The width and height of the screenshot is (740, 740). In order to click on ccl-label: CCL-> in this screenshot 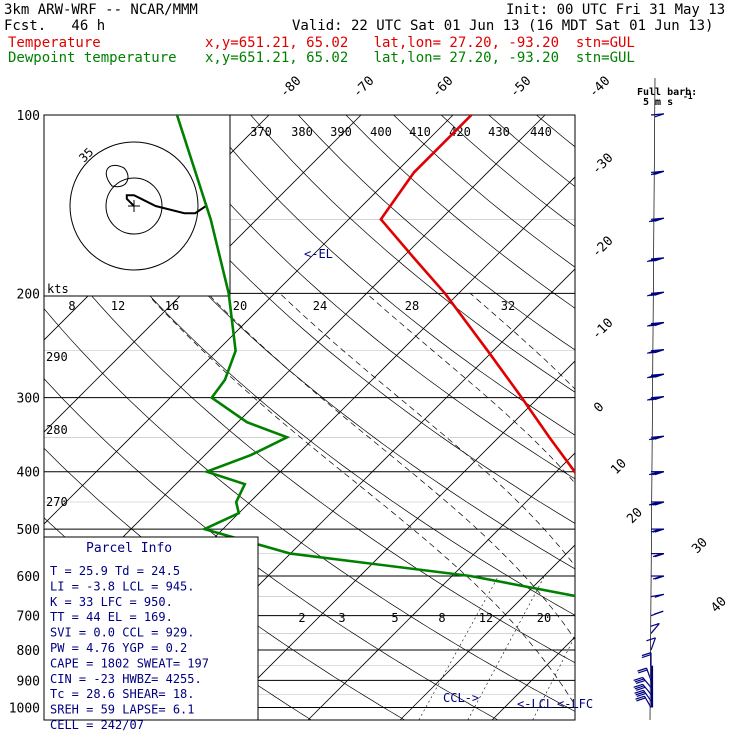, I will do `click(461, 698)`.